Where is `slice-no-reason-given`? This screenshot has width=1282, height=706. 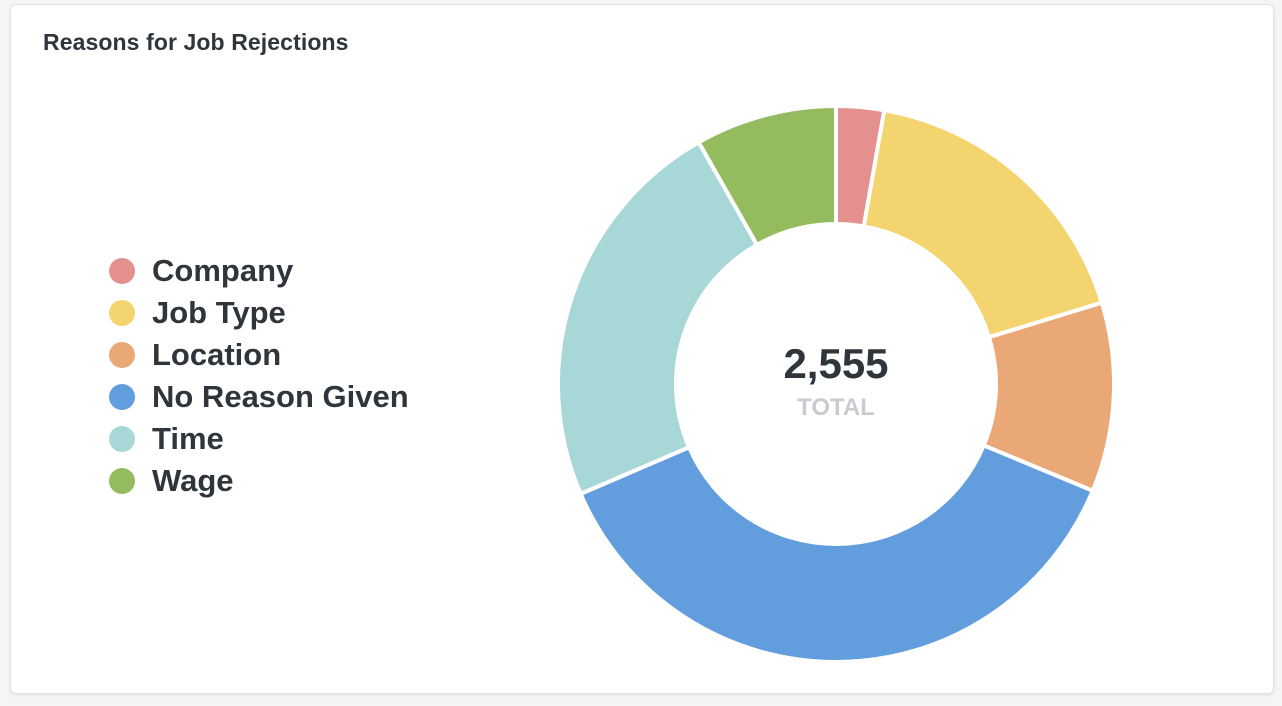 slice-no-reason-given is located at coordinates (836, 553).